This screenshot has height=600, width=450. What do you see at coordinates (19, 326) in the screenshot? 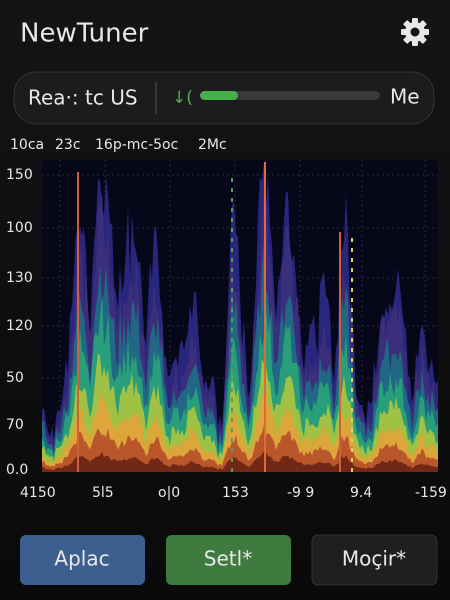
I see `y-label: 120` at bounding box center [19, 326].